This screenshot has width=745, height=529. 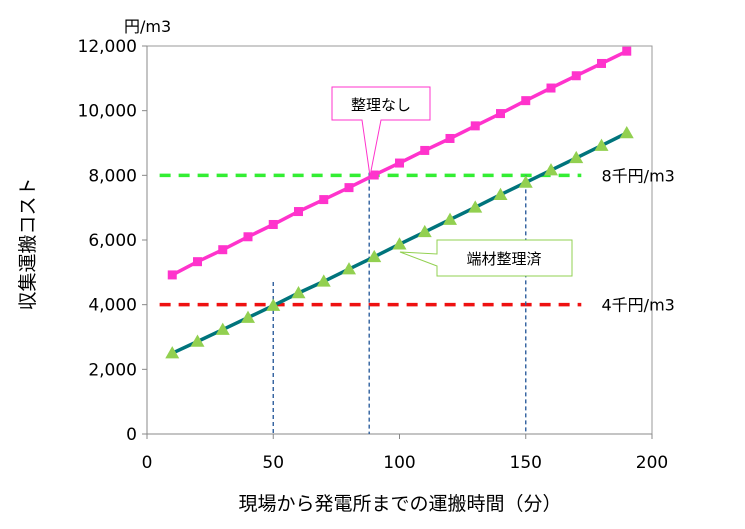 What do you see at coordinates (273, 463) in the screenshot?
I see `x-tick-label: 50` at bounding box center [273, 463].